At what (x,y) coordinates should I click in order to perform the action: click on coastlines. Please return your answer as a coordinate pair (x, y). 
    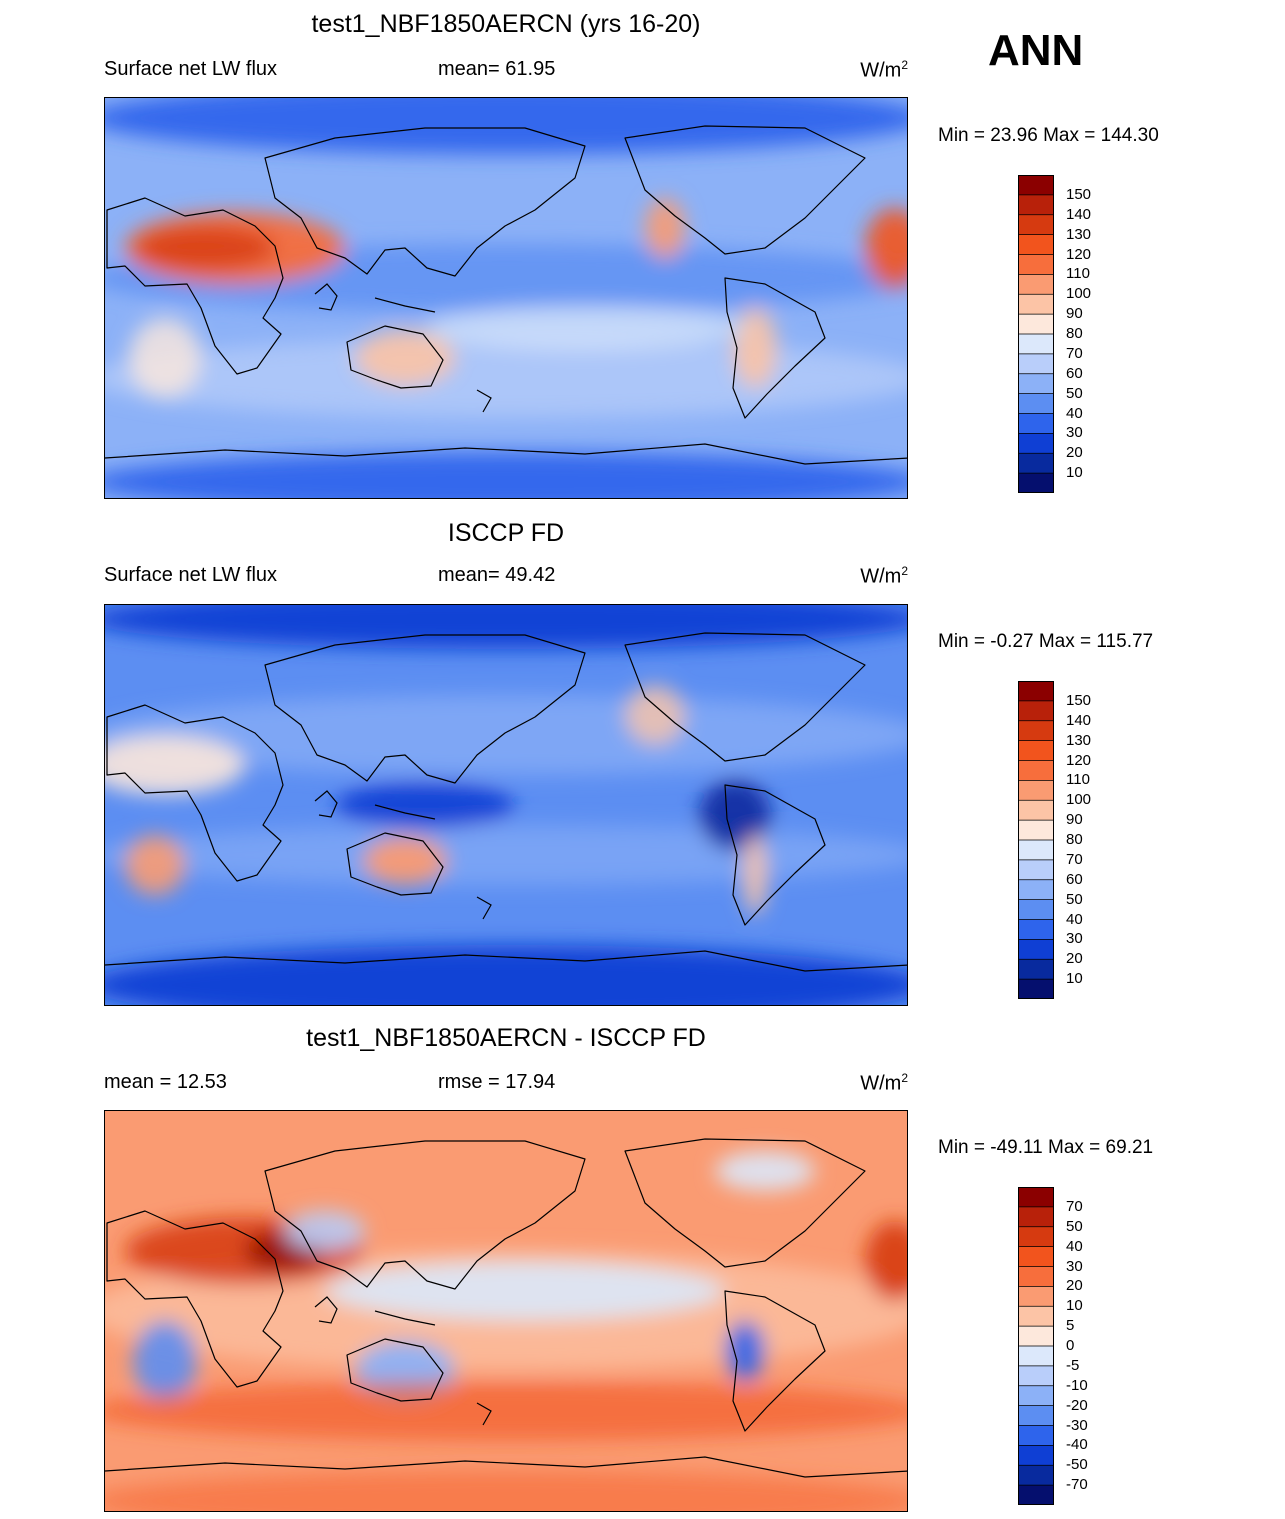
    Looking at the image, I should click on (506, 802).